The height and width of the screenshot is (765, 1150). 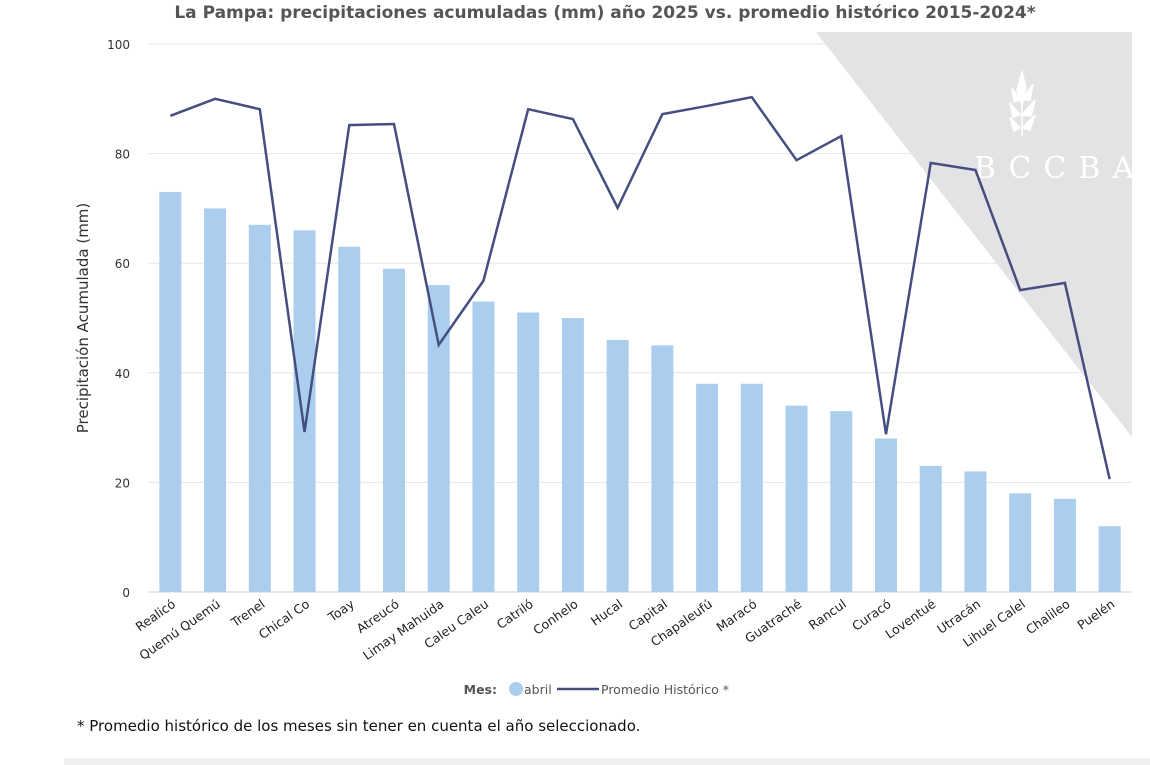 I want to click on x-tick-label: Chalileo, so click(x=1048, y=616).